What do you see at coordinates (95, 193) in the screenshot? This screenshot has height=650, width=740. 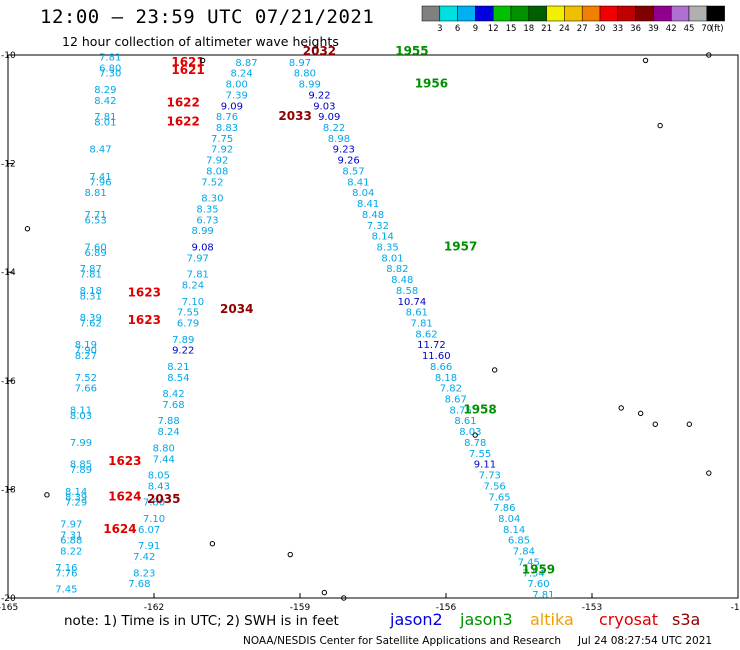 I see `swh-point-label: 8.81` at bounding box center [95, 193].